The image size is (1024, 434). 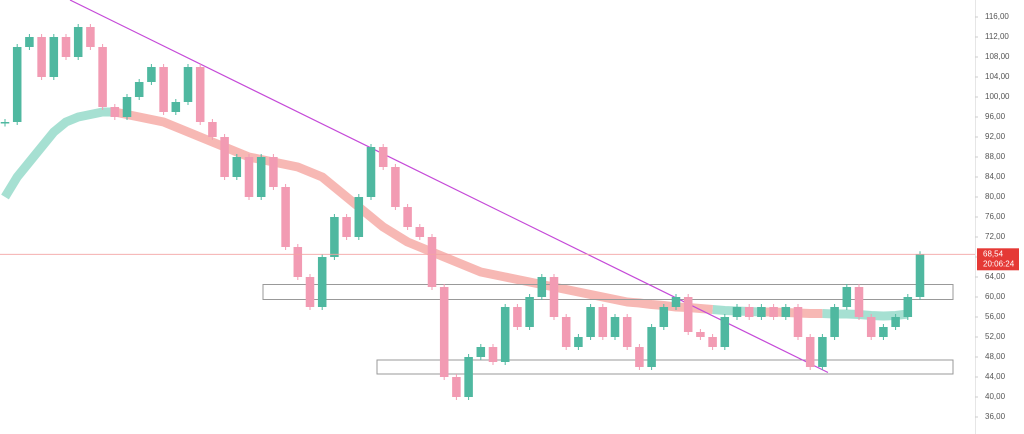 I want to click on y-tick-label: 60,00, so click(x=995, y=296).